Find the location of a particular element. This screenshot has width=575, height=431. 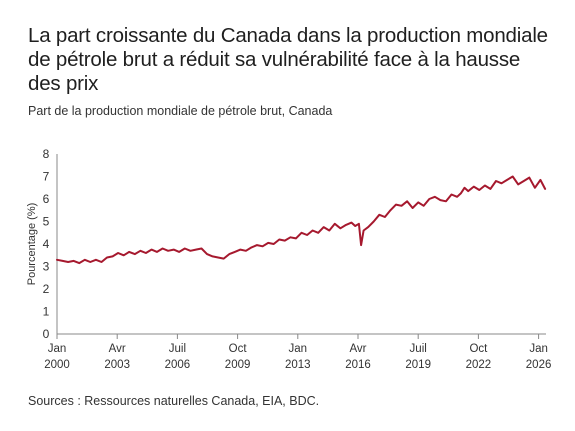

y-tick-label: 1 is located at coordinates (46, 312).